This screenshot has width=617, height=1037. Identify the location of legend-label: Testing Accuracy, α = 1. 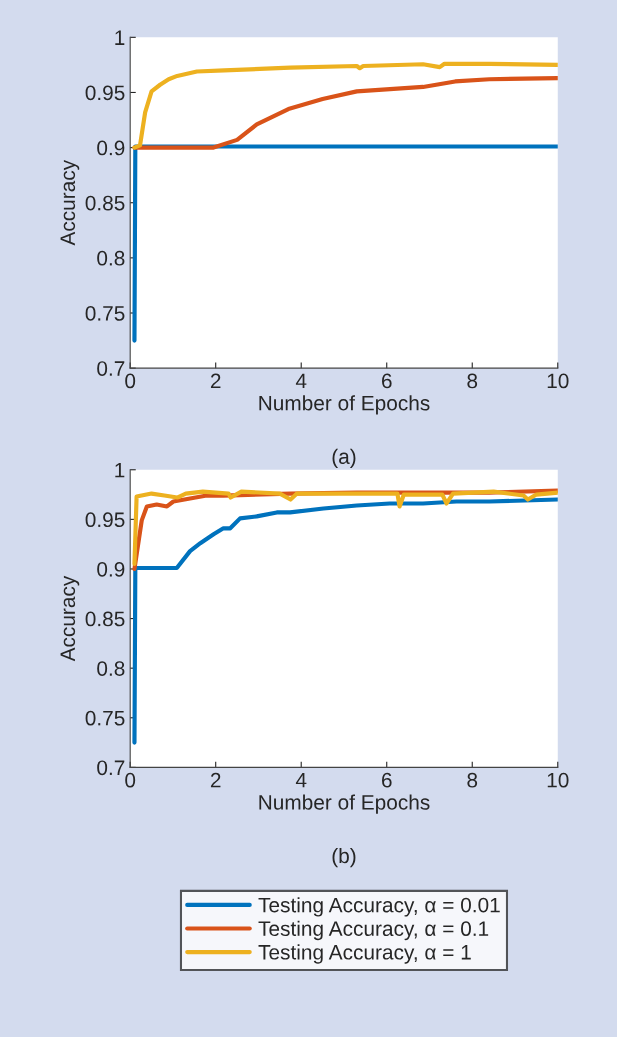
(364, 954).